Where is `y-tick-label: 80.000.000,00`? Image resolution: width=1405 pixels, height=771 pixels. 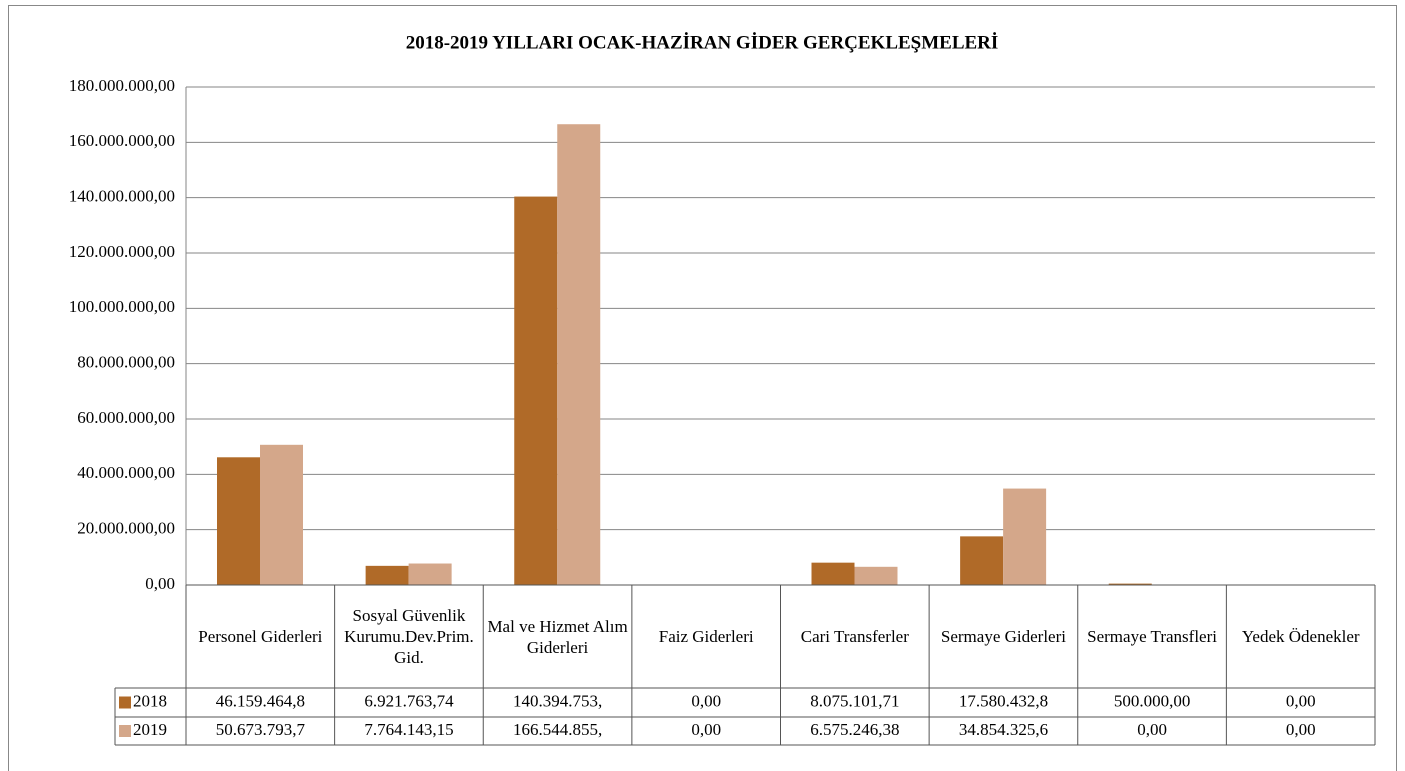
y-tick-label: 80.000.000,00 is located at coordinates (126, 362).